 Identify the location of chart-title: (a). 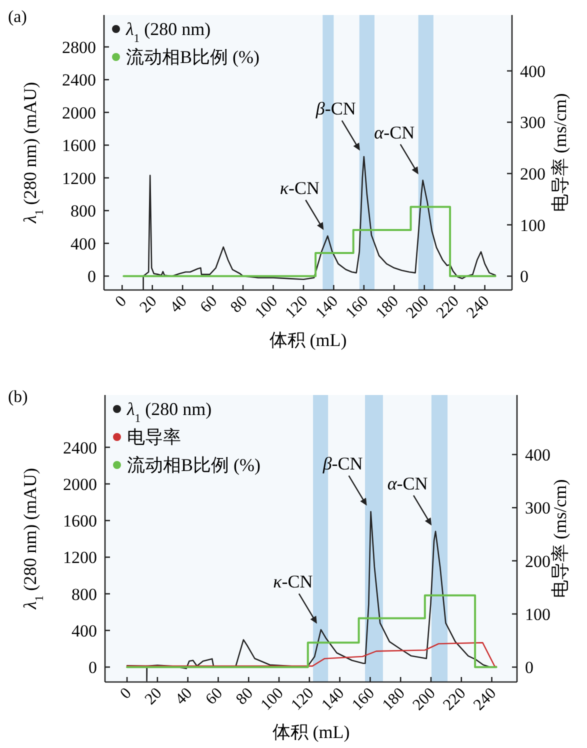
(17, 16).